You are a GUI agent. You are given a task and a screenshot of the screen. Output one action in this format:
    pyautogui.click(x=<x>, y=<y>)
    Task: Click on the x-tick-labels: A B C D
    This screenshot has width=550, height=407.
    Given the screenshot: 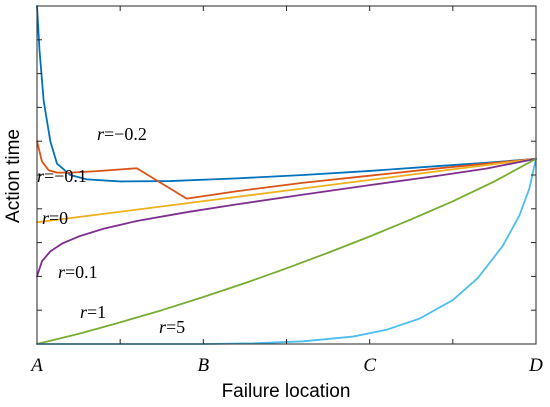 What is the action you would take?
    pyautogui.click(x=286, y=365)
    